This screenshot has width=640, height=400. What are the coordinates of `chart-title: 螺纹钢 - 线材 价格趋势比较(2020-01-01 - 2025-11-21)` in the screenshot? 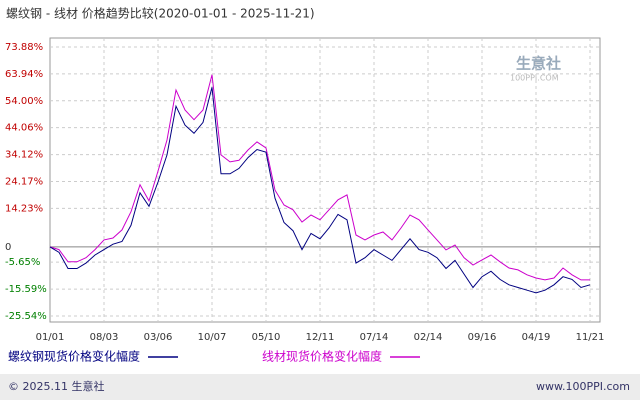 It's located at (160, 13).